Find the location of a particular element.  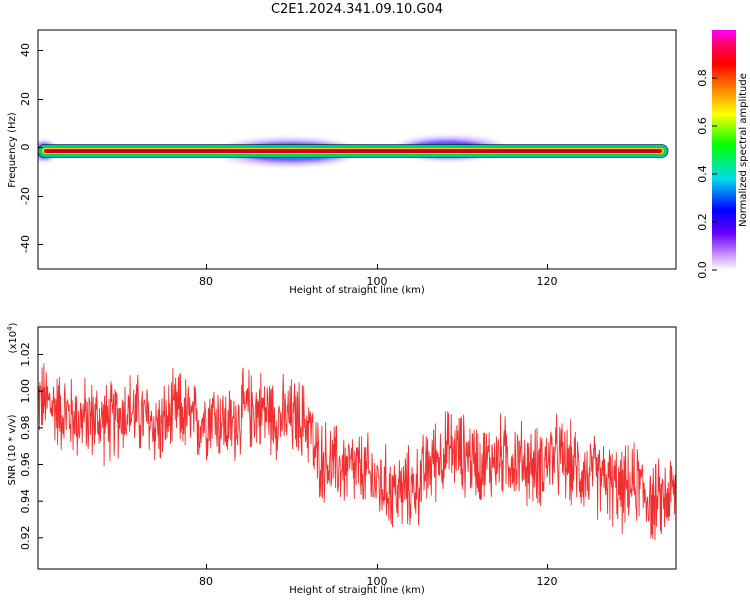

colorbar-tick-label: 0.8 is located at coordinates (702, 78).